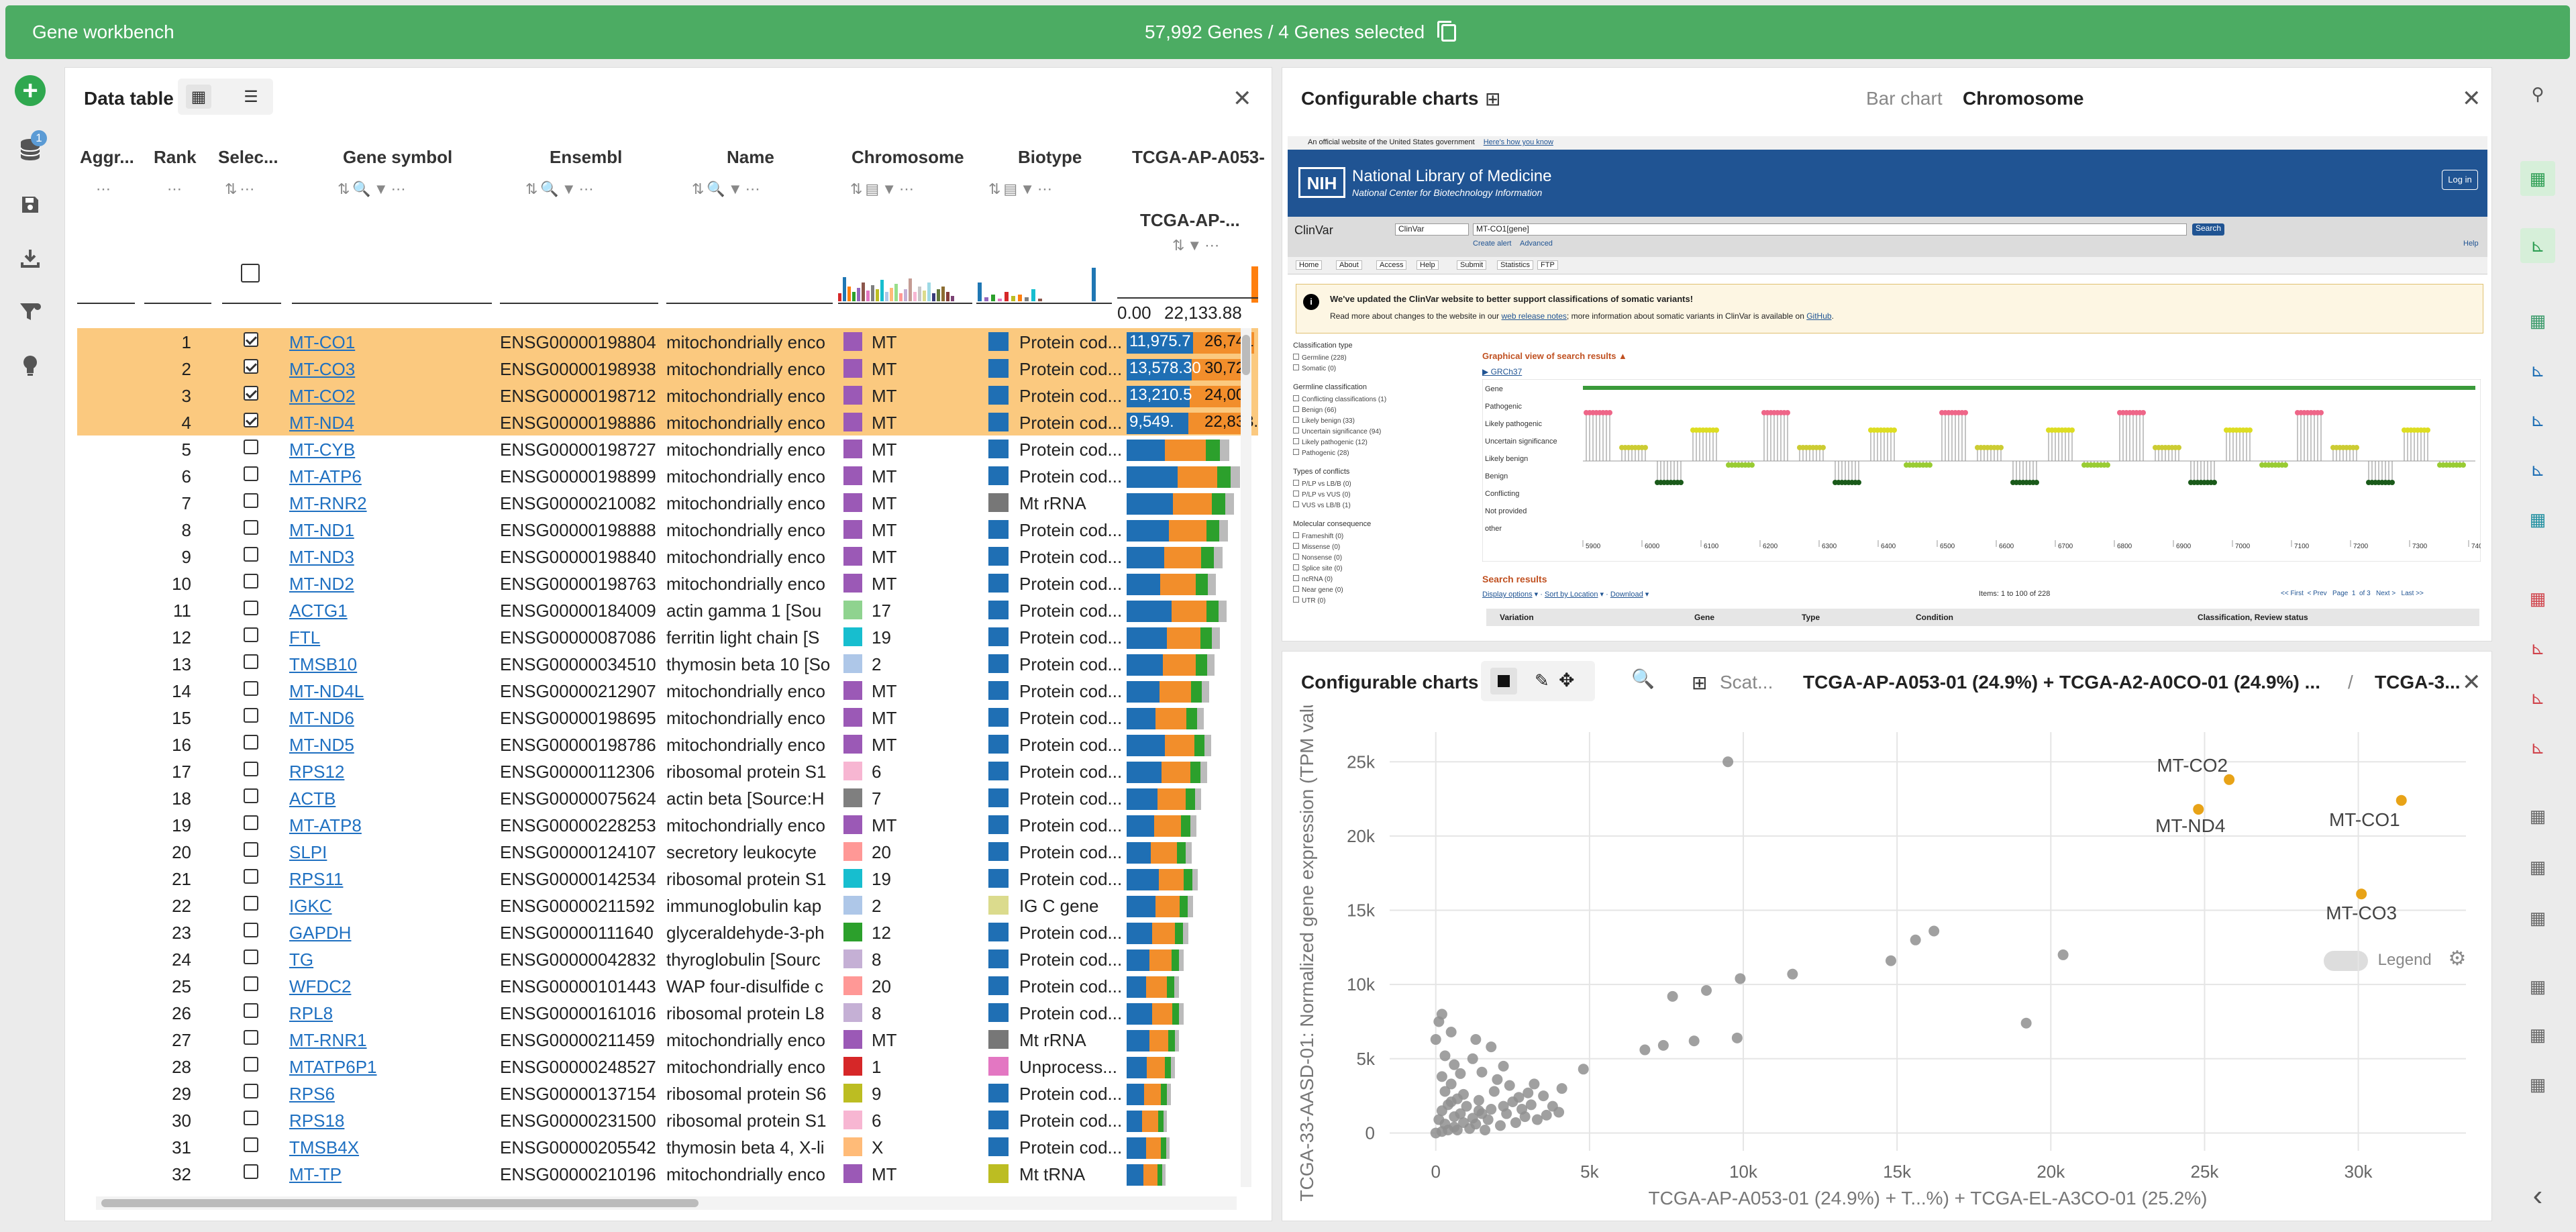 The image size is (2576, 1232). Describe the element at coordinates (328, 503) in the screenshot. I see `gene-symbol-link: MT-RNR2` at that location.